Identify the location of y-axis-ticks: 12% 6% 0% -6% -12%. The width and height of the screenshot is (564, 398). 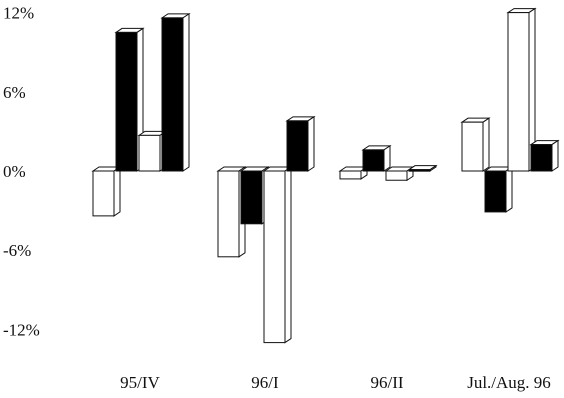
(21, 172).